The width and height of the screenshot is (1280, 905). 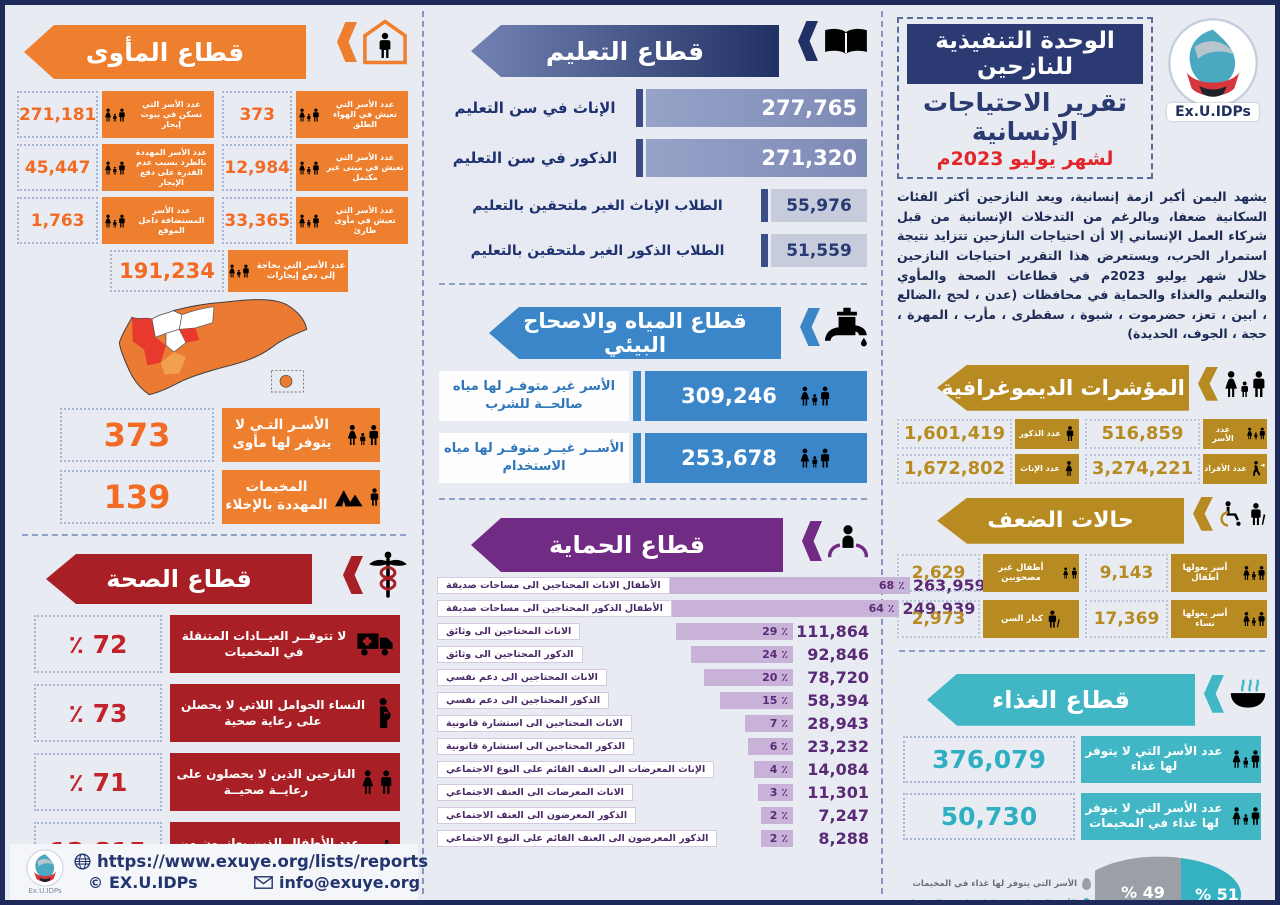 What do you see at coordinates (1069, 469) in the screenshot?
I see `female-icon` at bounding box center [1069, 469].